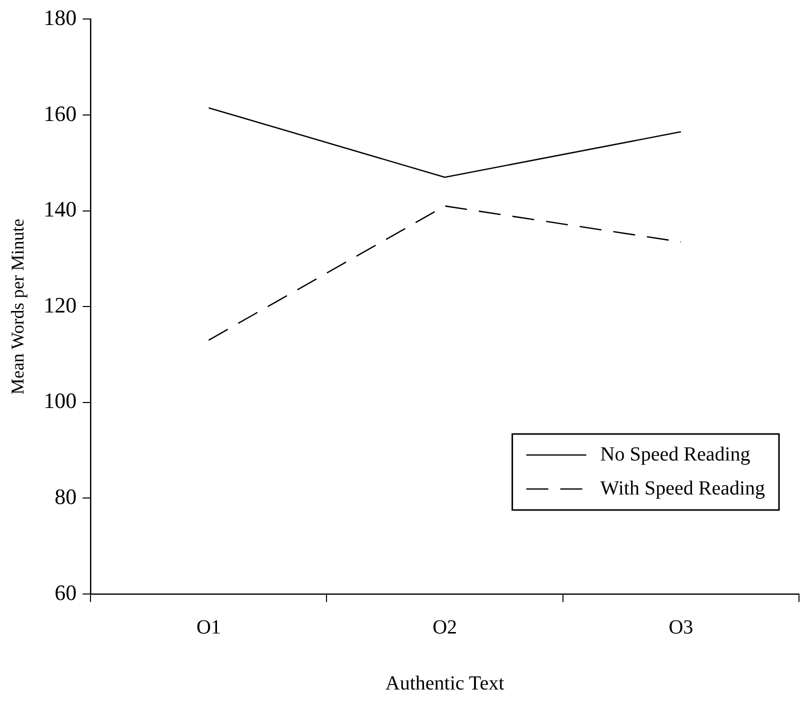  I want to click on legend-label: With Speed Reading, so click(682, 488).